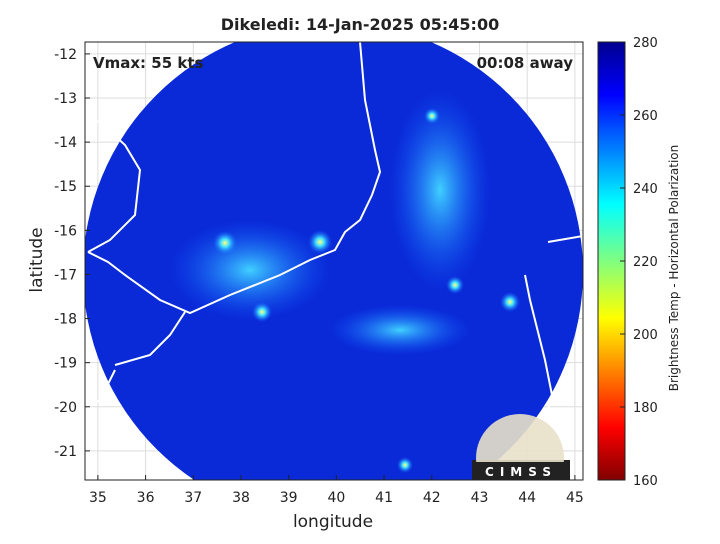  Describe the element at coordinates (645, 481) in the screenshot. I see `colorbar-tick-label: 160` at that location.